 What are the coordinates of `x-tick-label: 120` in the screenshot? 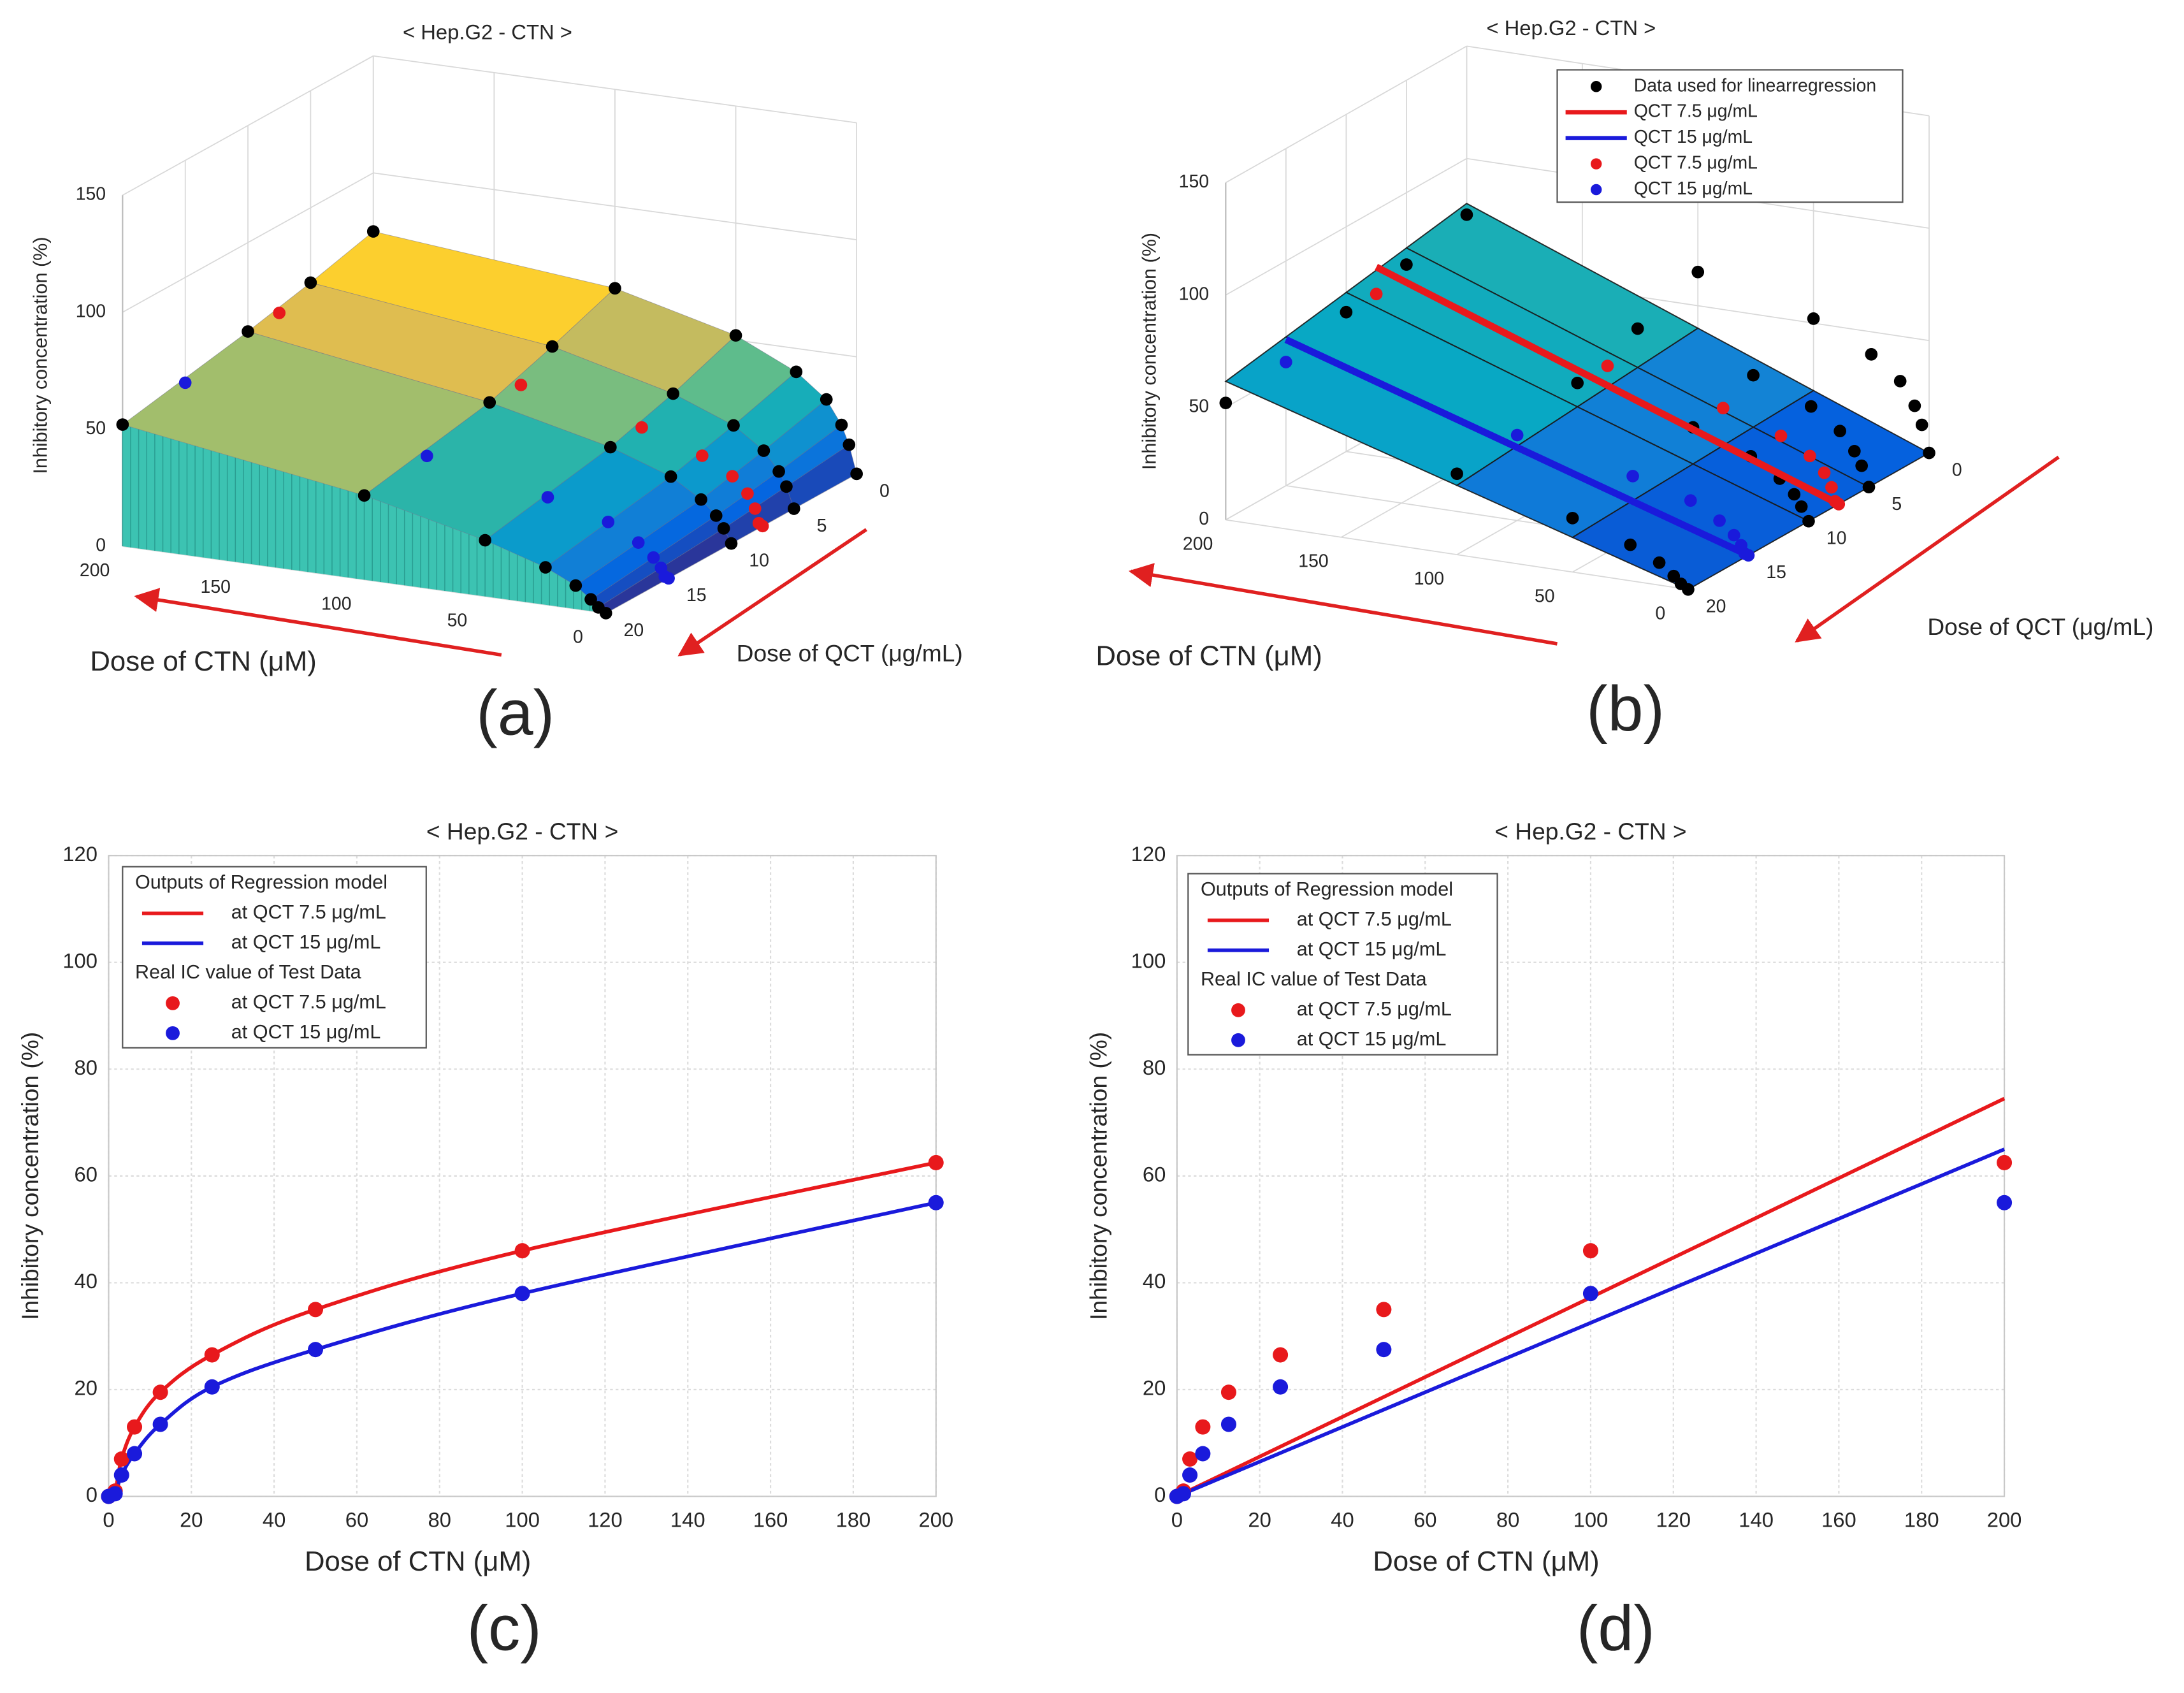 It's located at (605, 1520).